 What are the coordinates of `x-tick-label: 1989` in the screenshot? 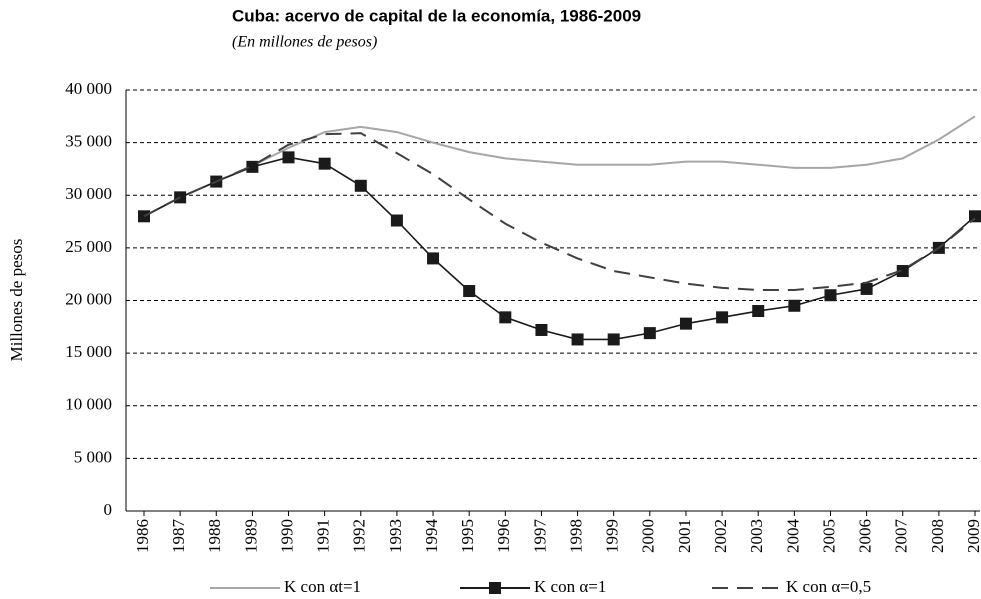 It's located at (250, 536).